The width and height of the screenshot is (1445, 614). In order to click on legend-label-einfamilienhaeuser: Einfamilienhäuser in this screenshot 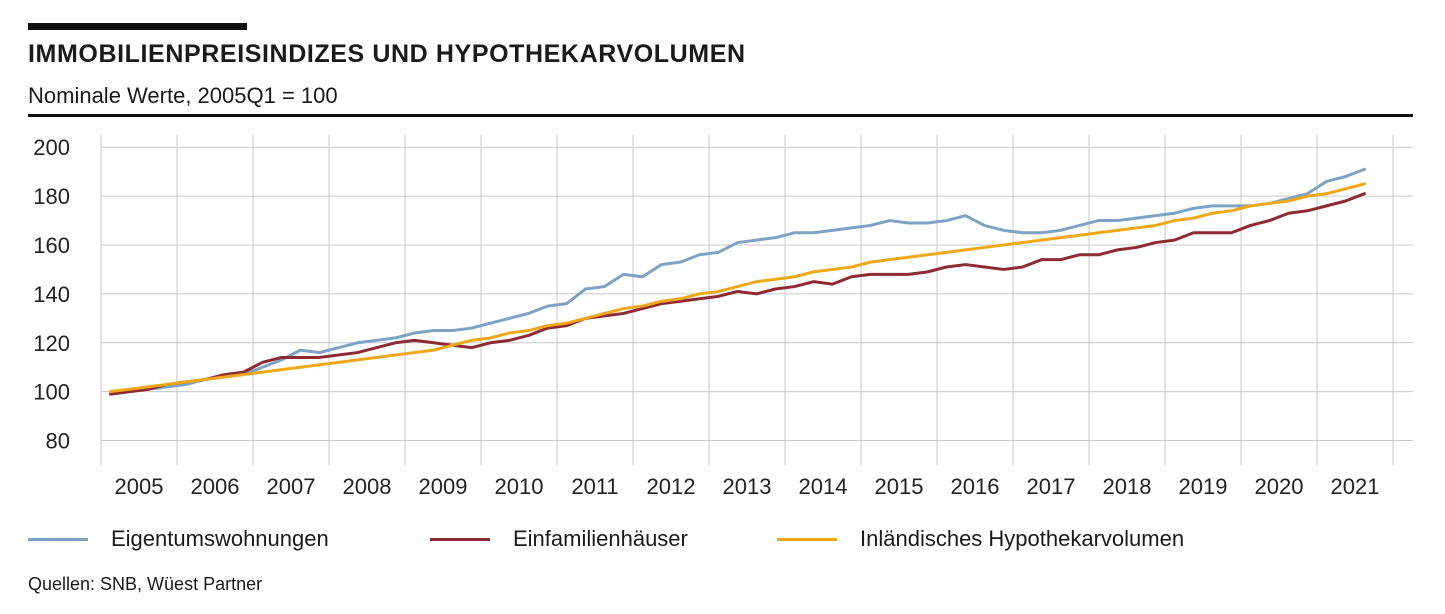, I will do `click(600, 538)`.